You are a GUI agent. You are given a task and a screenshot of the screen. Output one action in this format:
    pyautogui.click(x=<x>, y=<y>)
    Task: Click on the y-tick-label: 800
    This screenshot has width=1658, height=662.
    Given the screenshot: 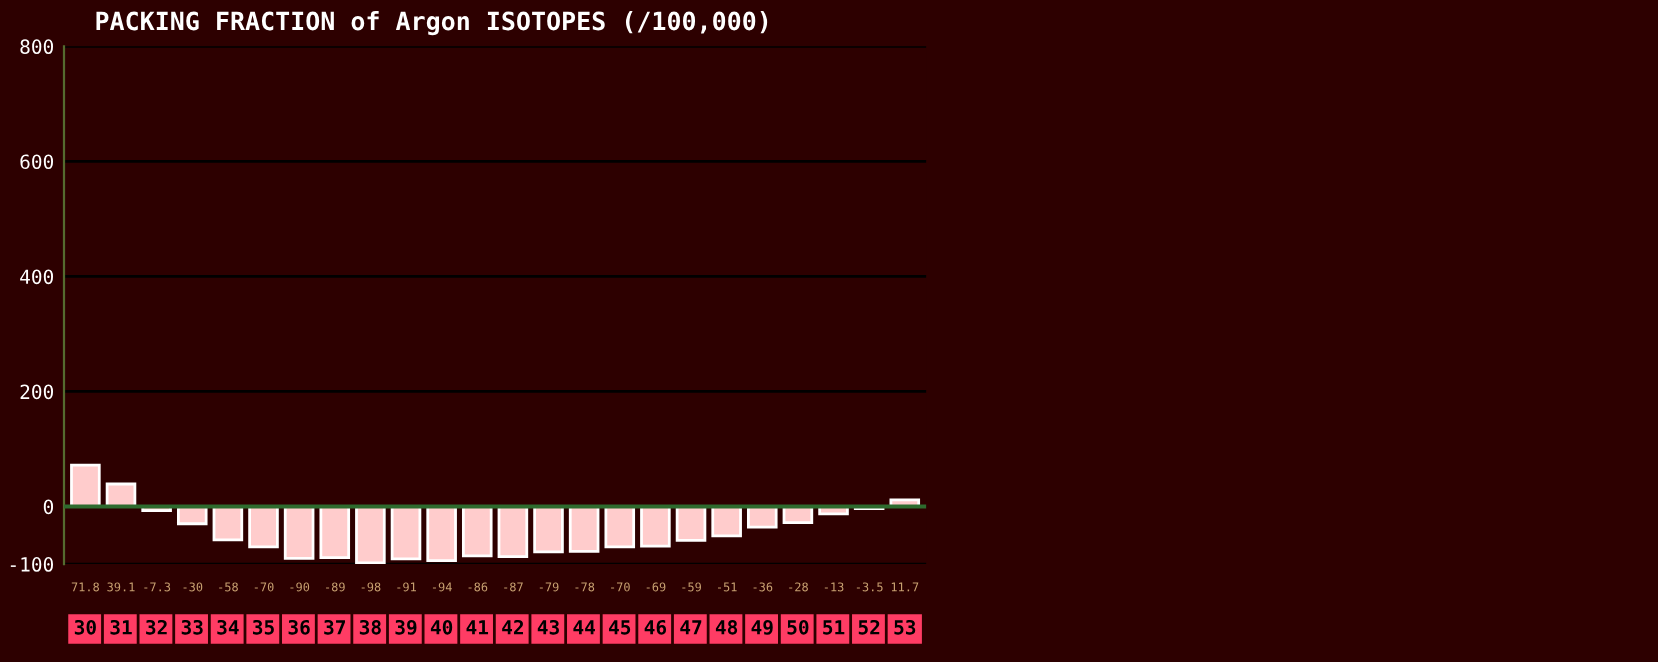 What is the action you would take?
    pyautogui.click(x=37, y=47)
    